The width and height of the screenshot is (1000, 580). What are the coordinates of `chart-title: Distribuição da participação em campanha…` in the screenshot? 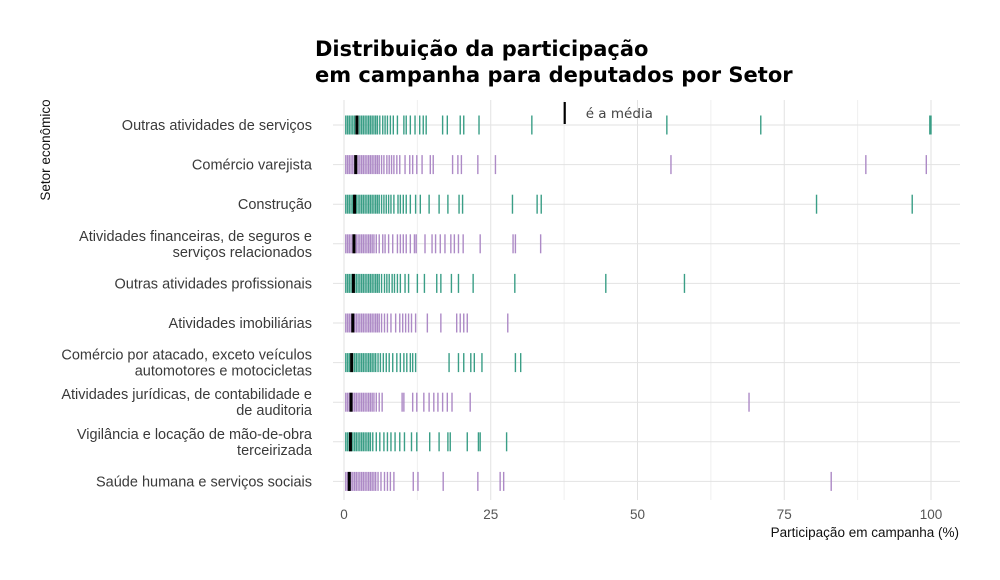 It's located at (554, 62).